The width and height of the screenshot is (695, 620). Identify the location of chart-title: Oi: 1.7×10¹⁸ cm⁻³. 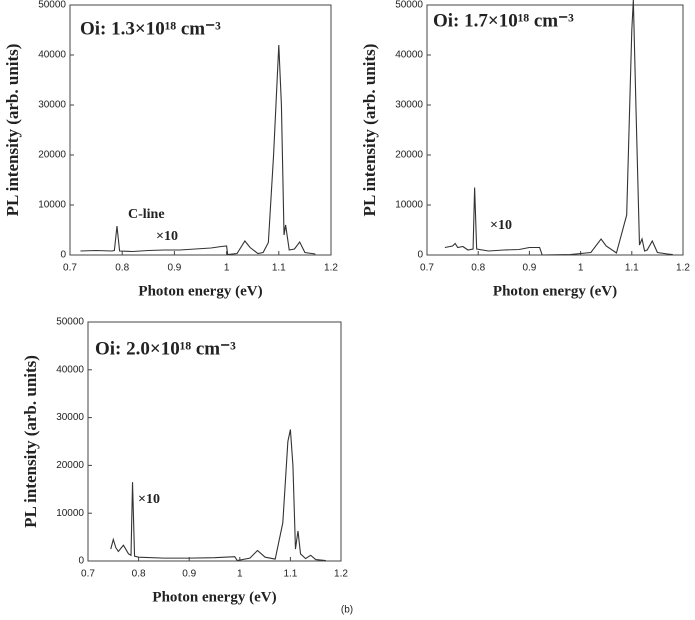
(503, 20).